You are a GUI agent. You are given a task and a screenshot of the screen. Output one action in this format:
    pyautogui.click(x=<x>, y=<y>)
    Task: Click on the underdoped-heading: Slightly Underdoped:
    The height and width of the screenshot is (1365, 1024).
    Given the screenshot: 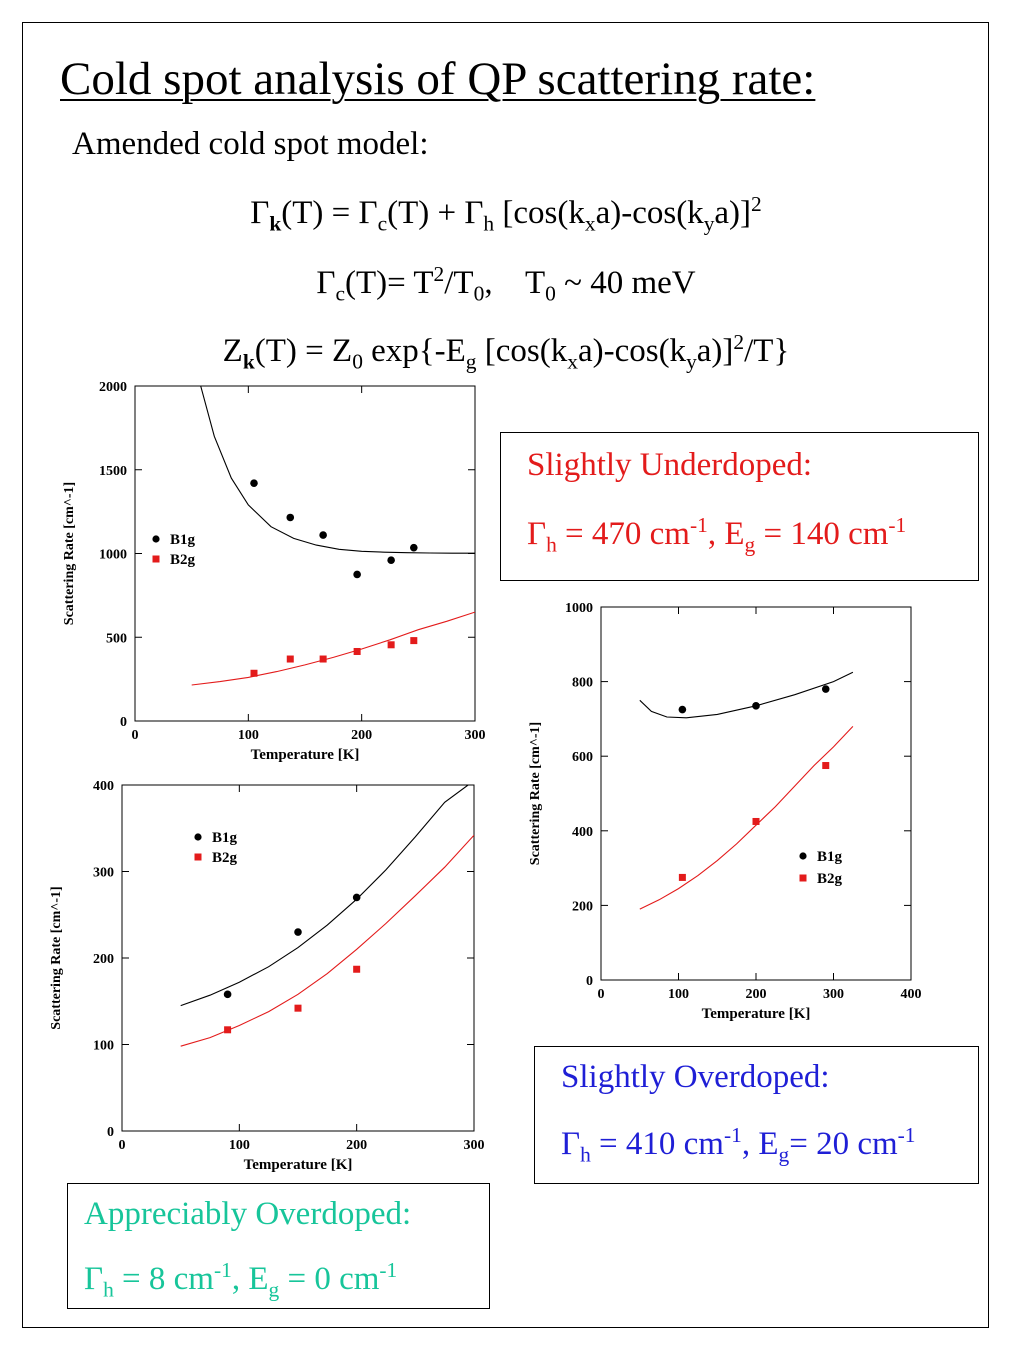 What is the action you would take?
    pyautogui.click(x=670, y=465)
    